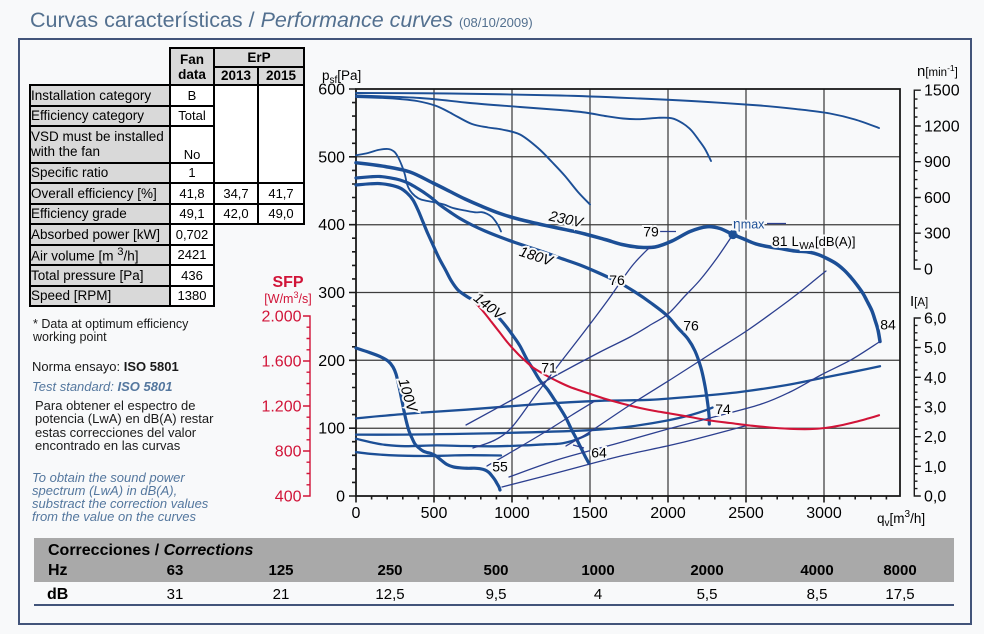 The image size is (984, 634). I want to click on svg-text: qv[m3/h], so click(901, 519).